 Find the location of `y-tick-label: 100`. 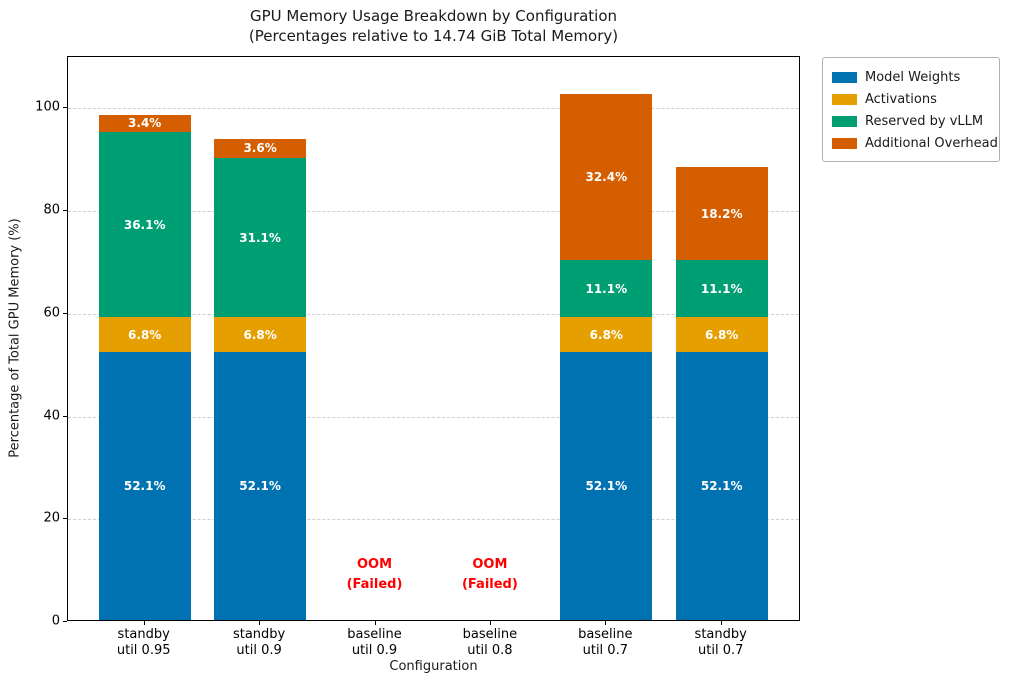

y-tick-label: 100 is located at coordinates (47, 107).